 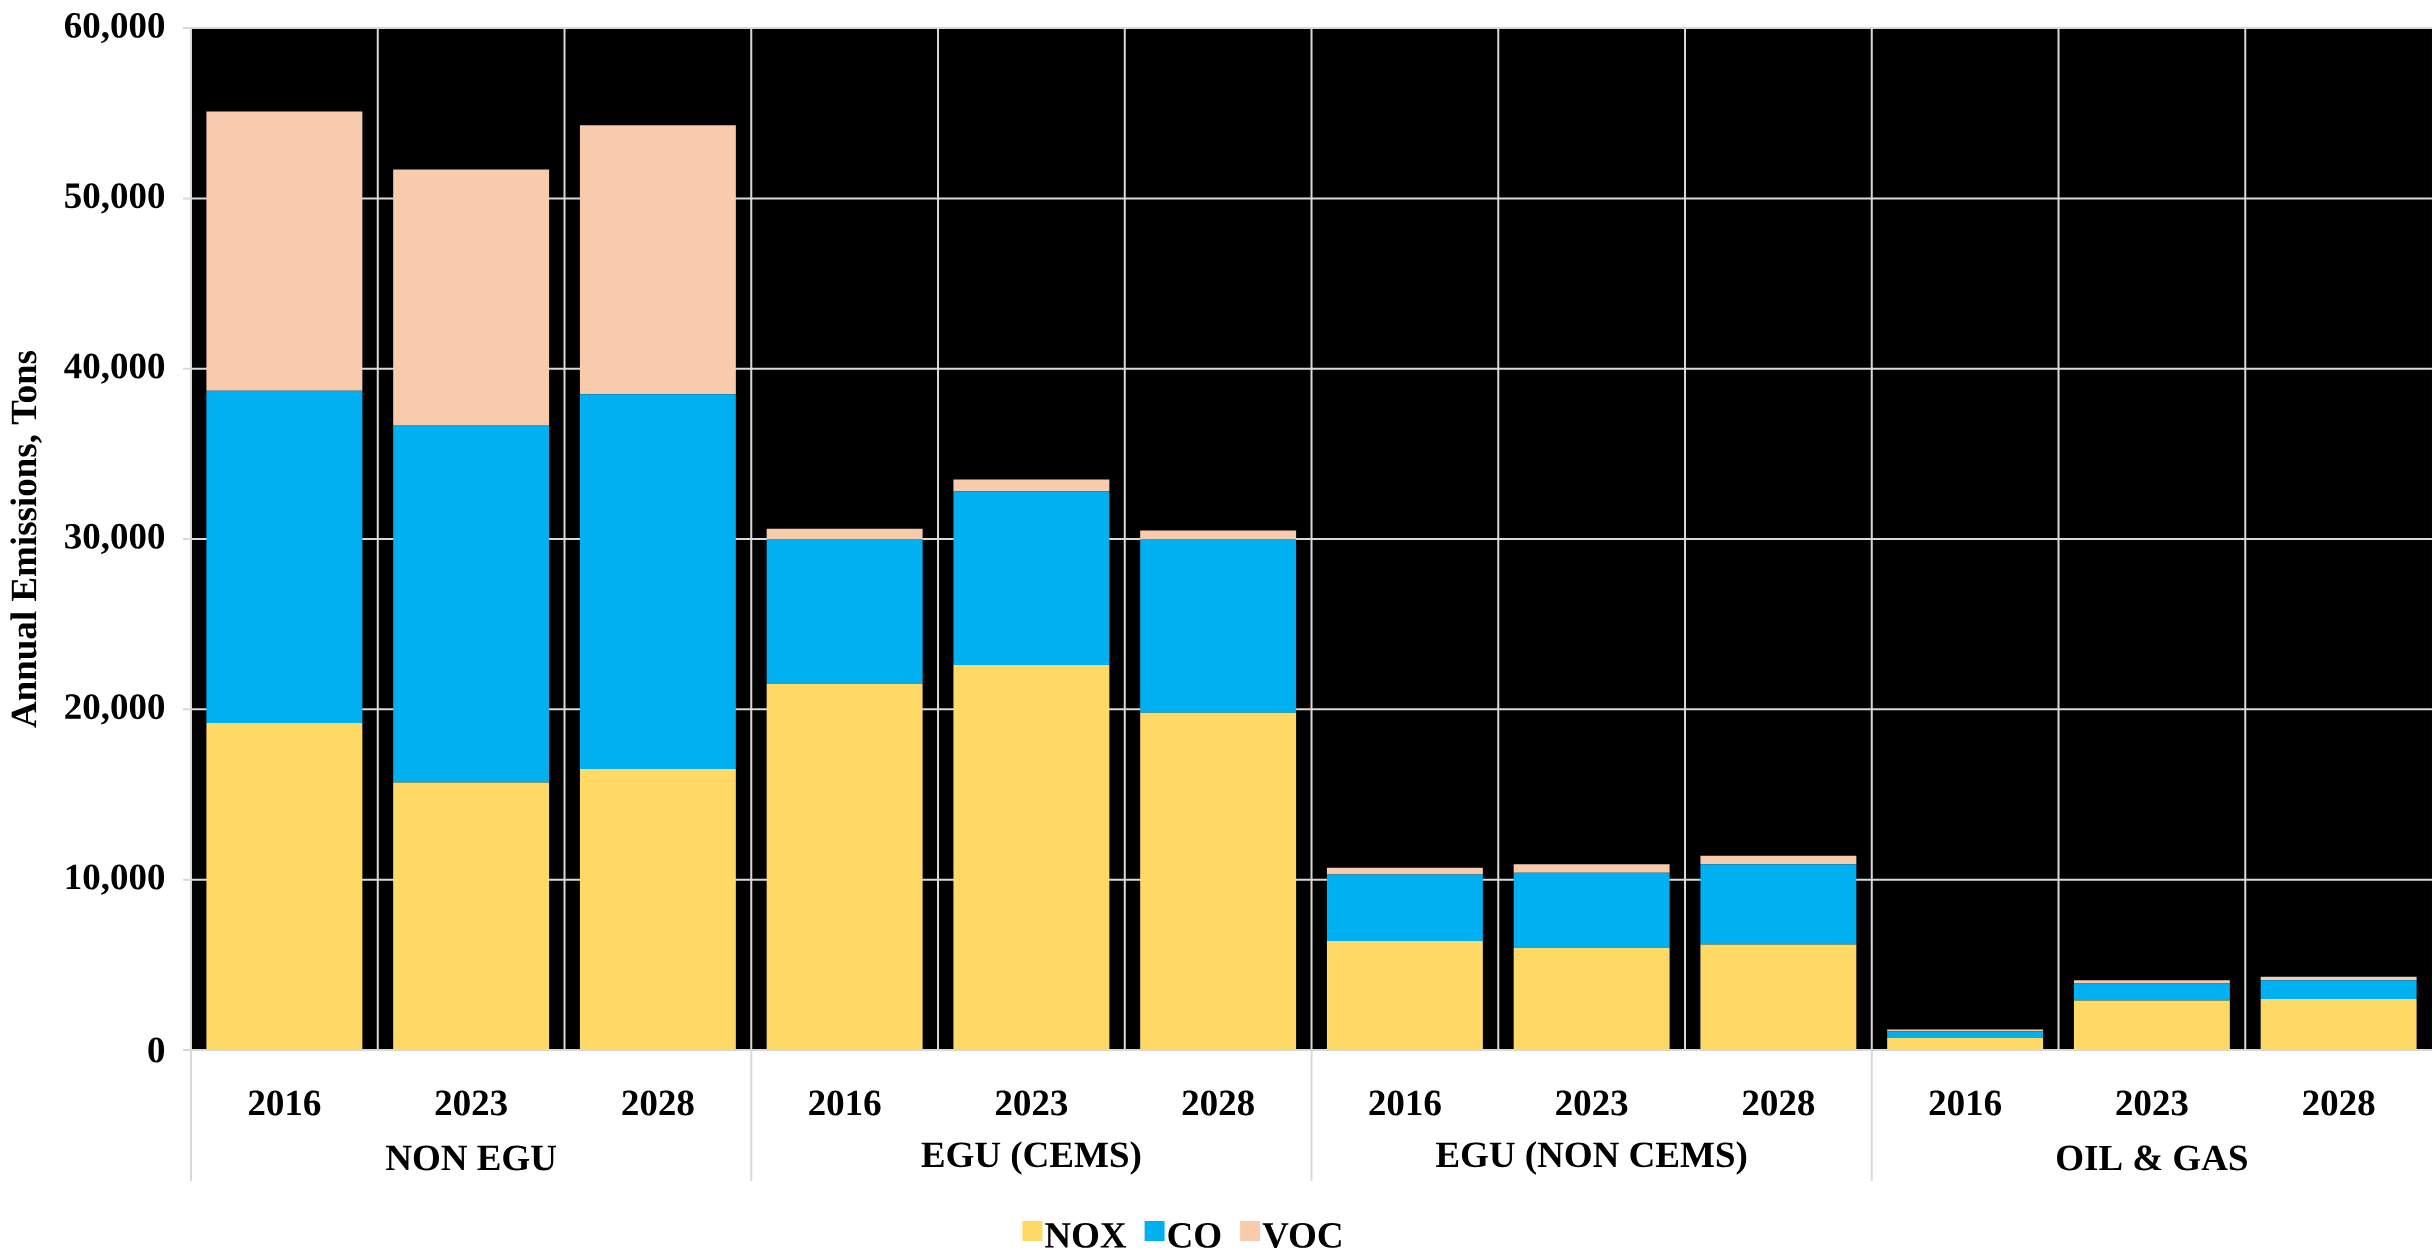 What do you see at coordinates (115, 539) in the screenshot?
I see `y-tick-label: 30,000` at bounding box center [115, 539].